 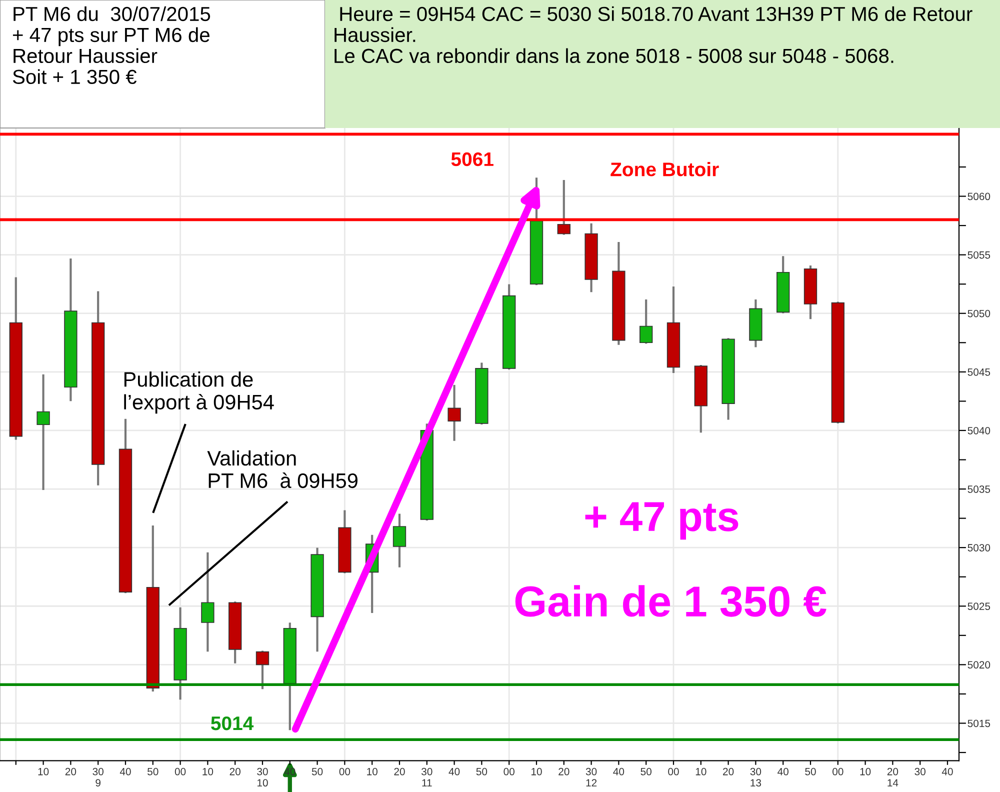 I want to click on x-tick-label: 30 9, so click(x=98, y=777).